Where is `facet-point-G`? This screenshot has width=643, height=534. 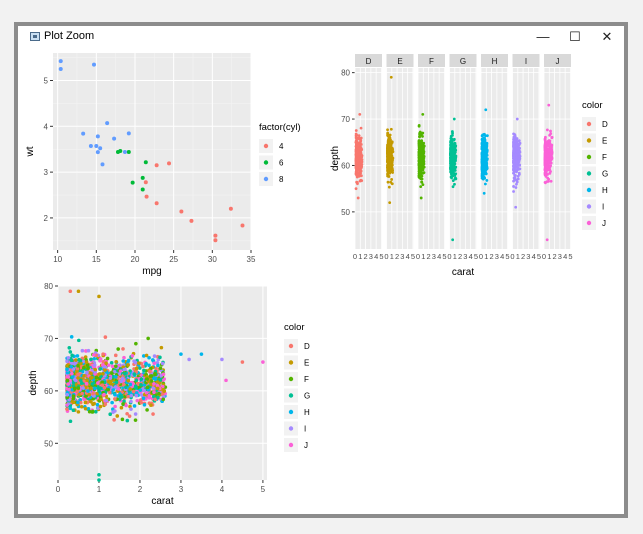 facet-point-G is located at coordinates (453, 240).